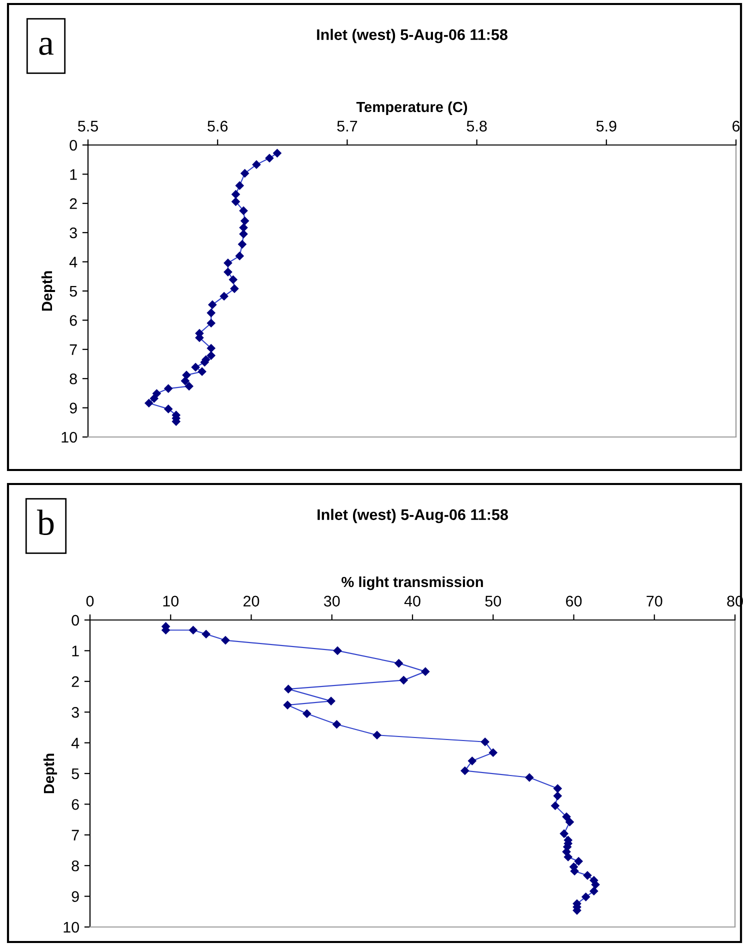 Image resolution: width=743 pixels, height=946 pixels. Describe the element at coordinates (493, 601) in the screenshot. I see `x-tick-label: 50` at that location.